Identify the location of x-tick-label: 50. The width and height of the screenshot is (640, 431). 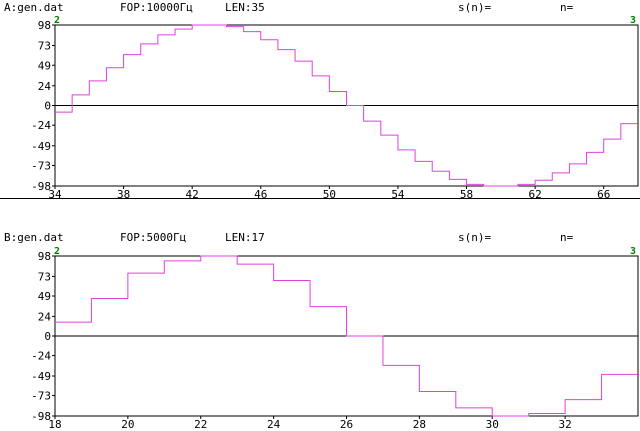
(329, 193).